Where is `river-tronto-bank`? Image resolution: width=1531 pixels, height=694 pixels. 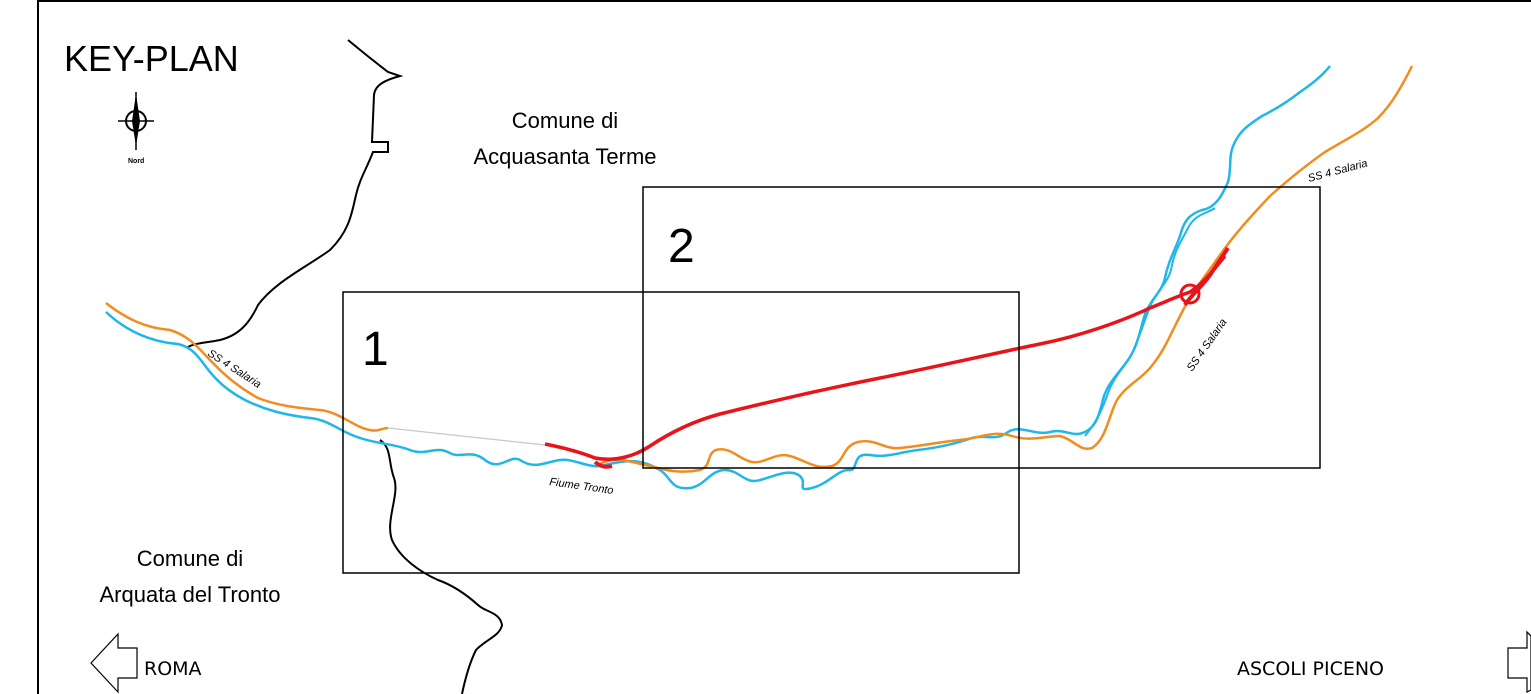
river-tronto-bank is located at coordinates (1150, 322).